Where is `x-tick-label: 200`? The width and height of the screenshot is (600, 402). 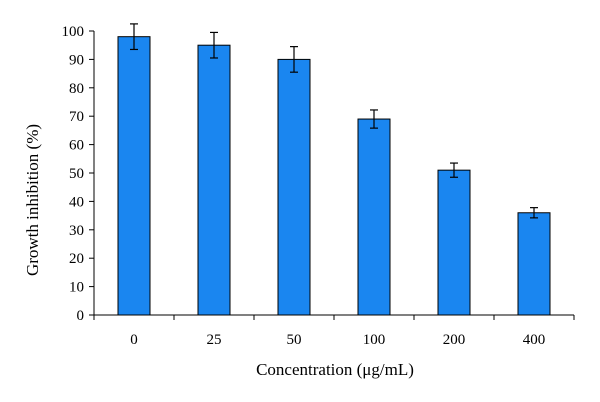
x-tick-label: 200 is located at coordinates (454, 340).